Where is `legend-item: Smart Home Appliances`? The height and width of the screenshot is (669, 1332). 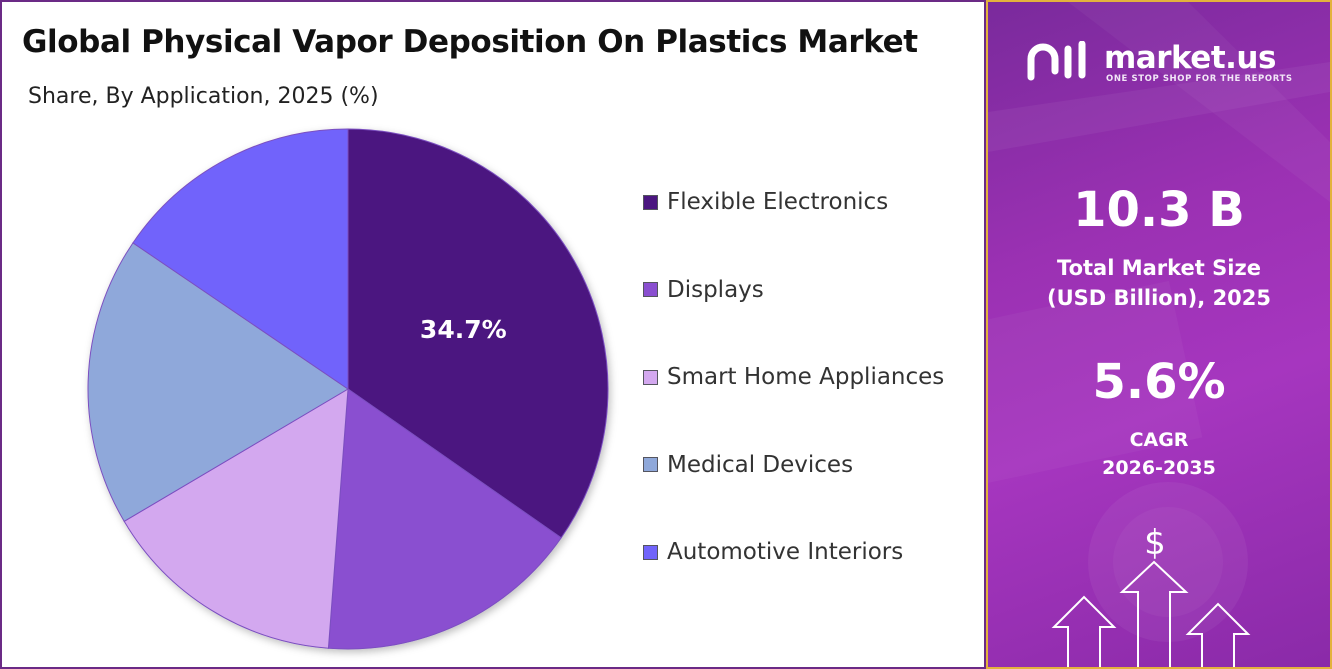 legend-item: Smart Home Appliances is located at coordinates (793, 377).